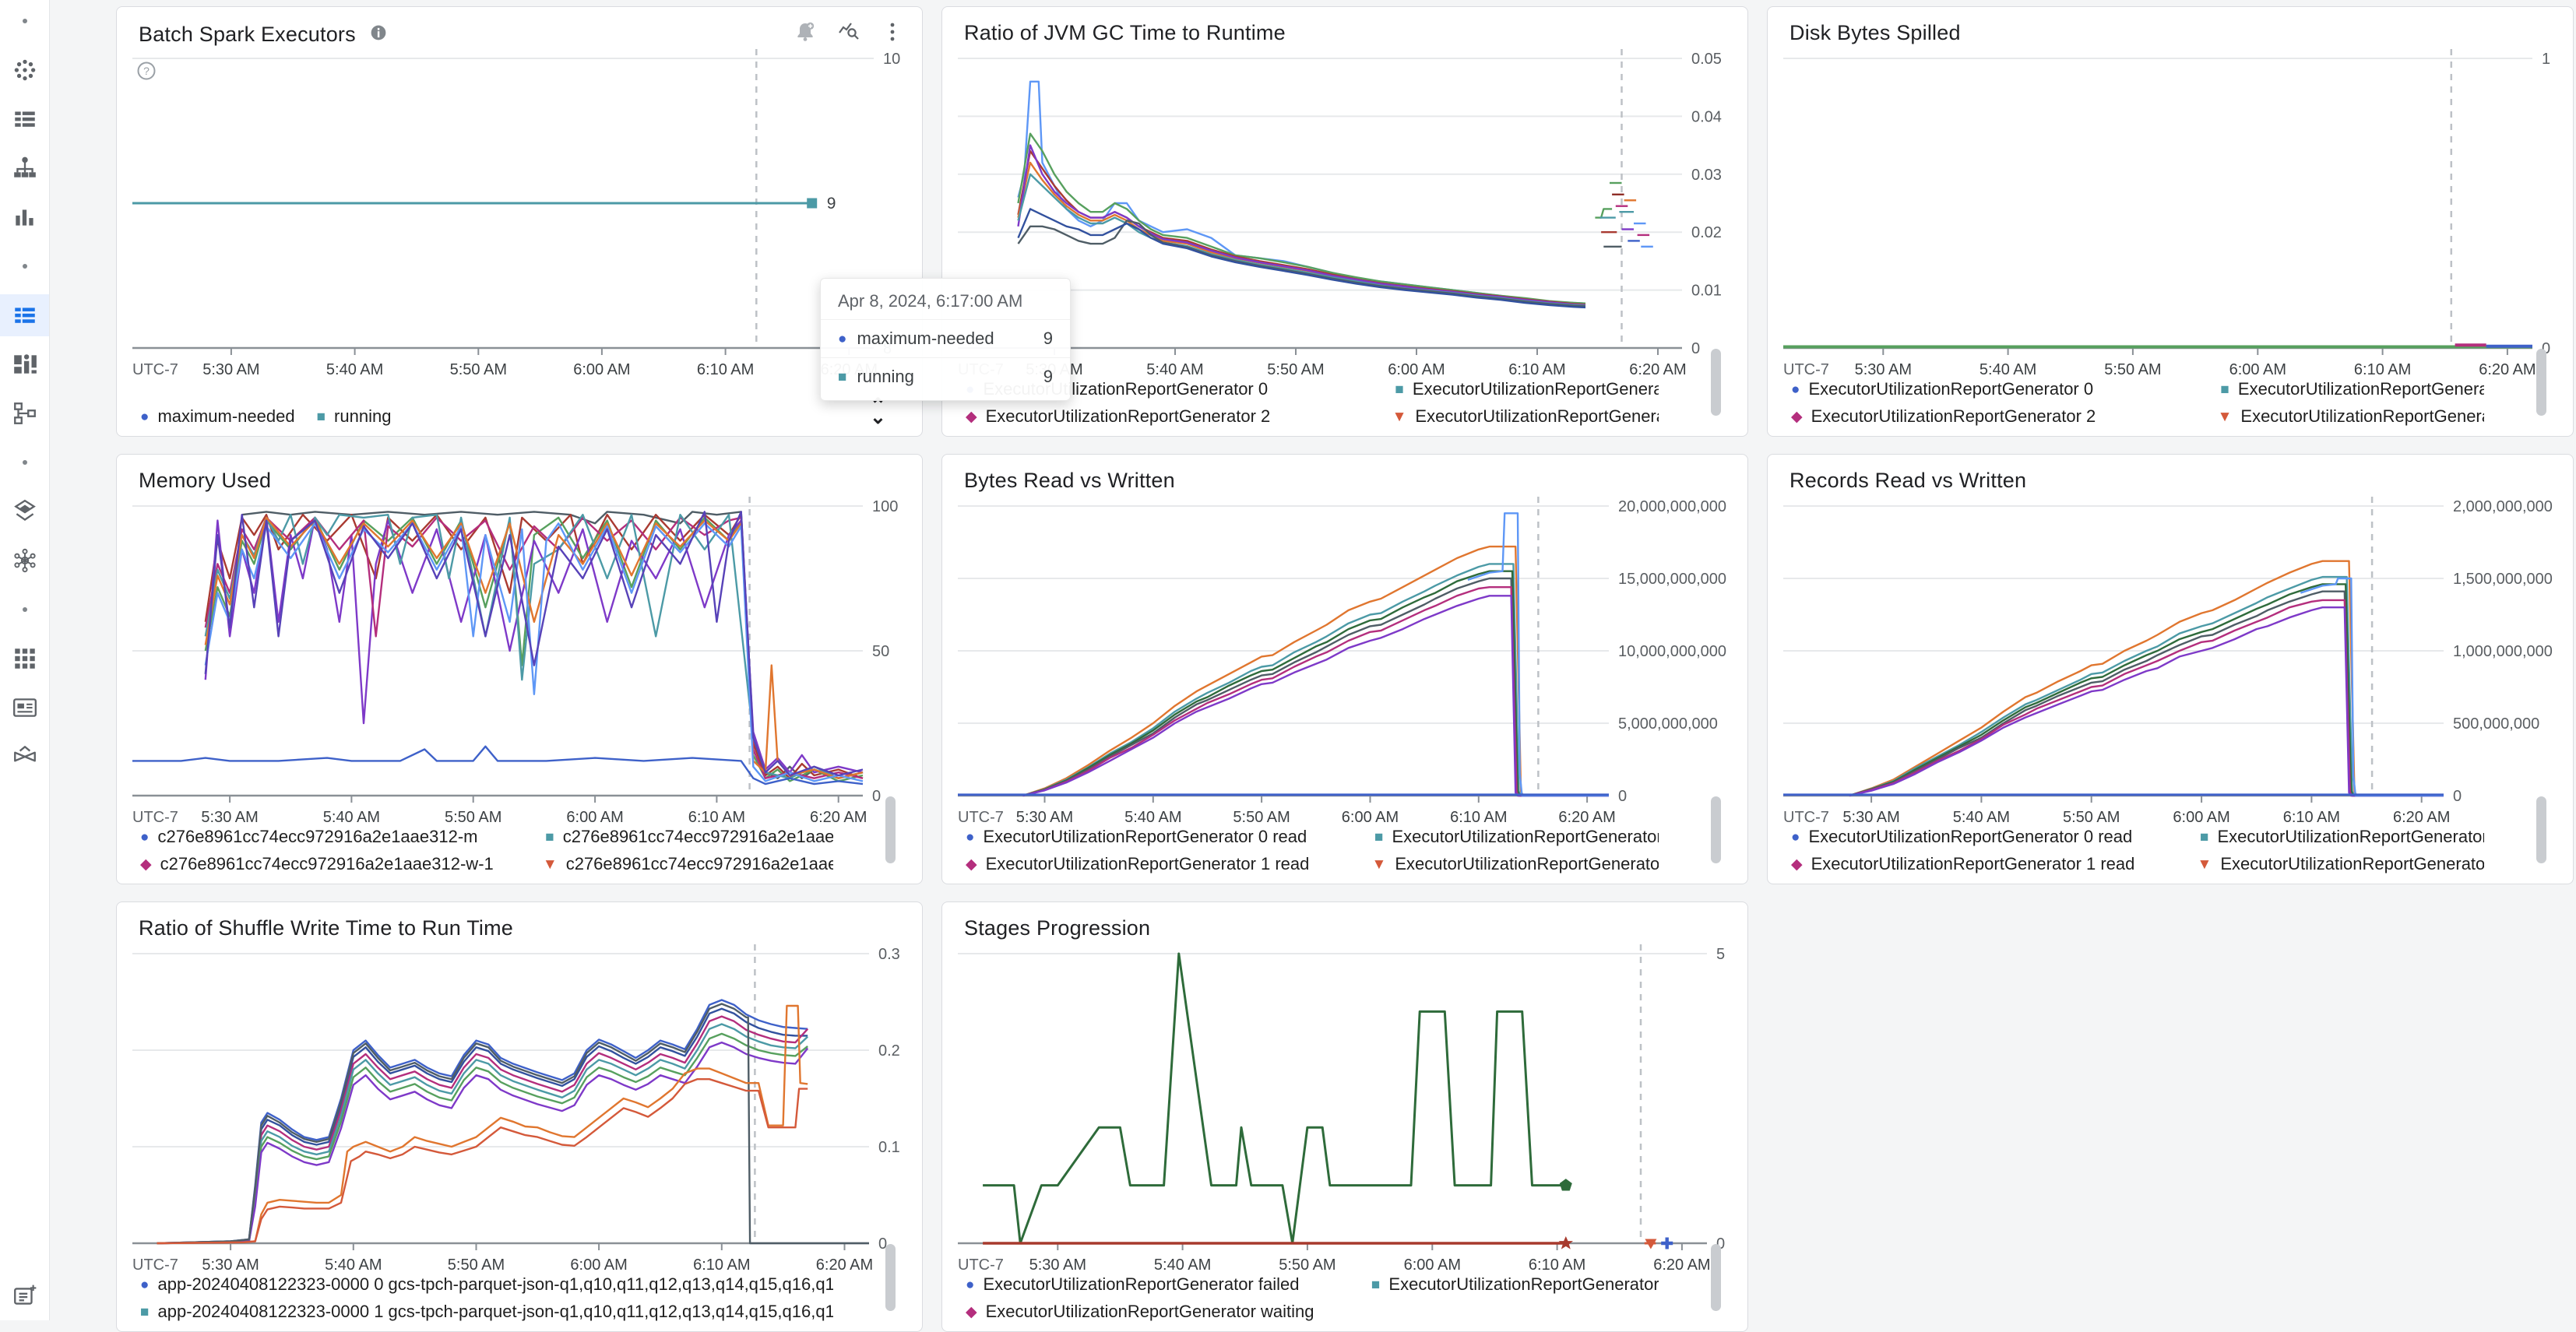  I want to click on svg-text: 5, so click(1720, 954).